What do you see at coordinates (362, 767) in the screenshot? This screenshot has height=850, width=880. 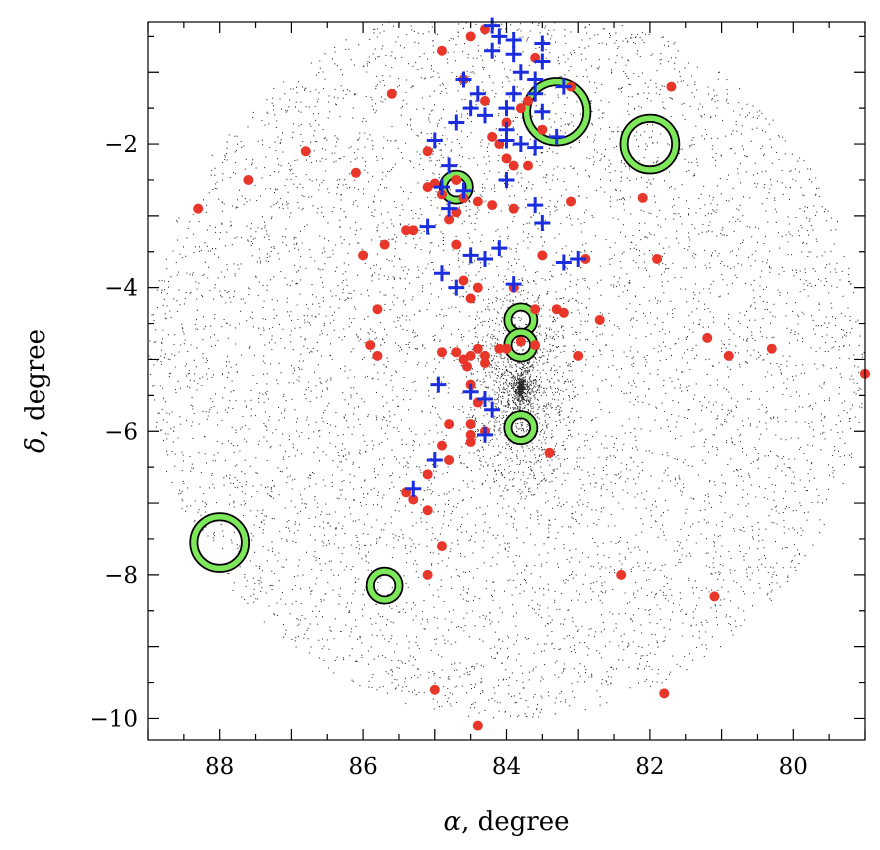 I see `x-tick-label: 86` at bounding box center [362, 767].